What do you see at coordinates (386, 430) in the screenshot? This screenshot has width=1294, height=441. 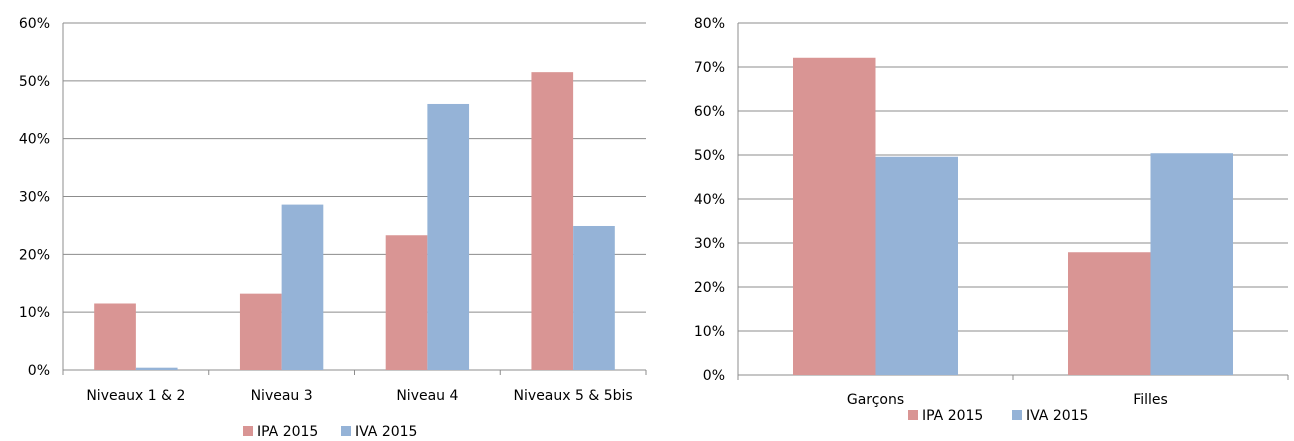 I see `left-chart-legend-label: IVA 2015` at bounding box center [386, 430].